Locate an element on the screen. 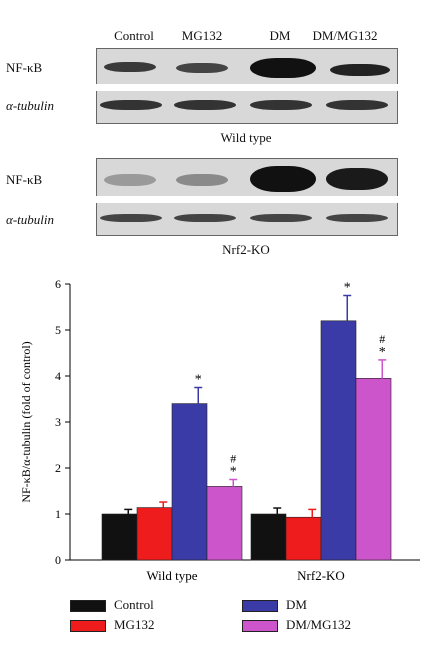  band-wt-tubulin-dm is located at coordinates (281, 105).